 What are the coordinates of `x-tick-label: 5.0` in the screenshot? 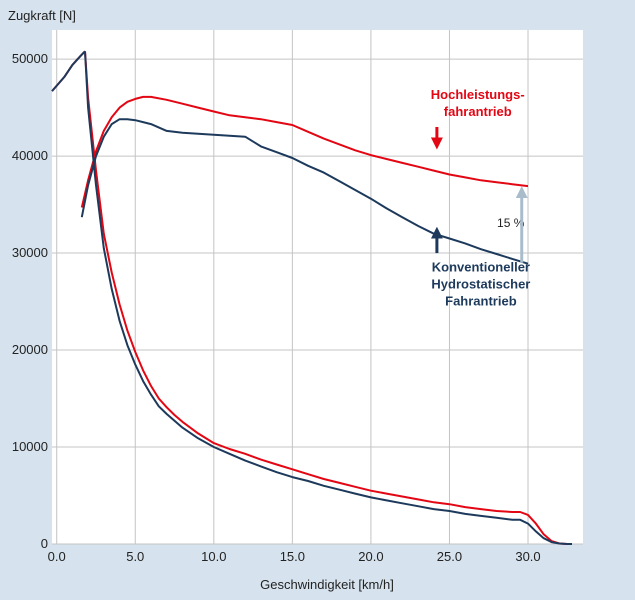 It's located at (135, 556).